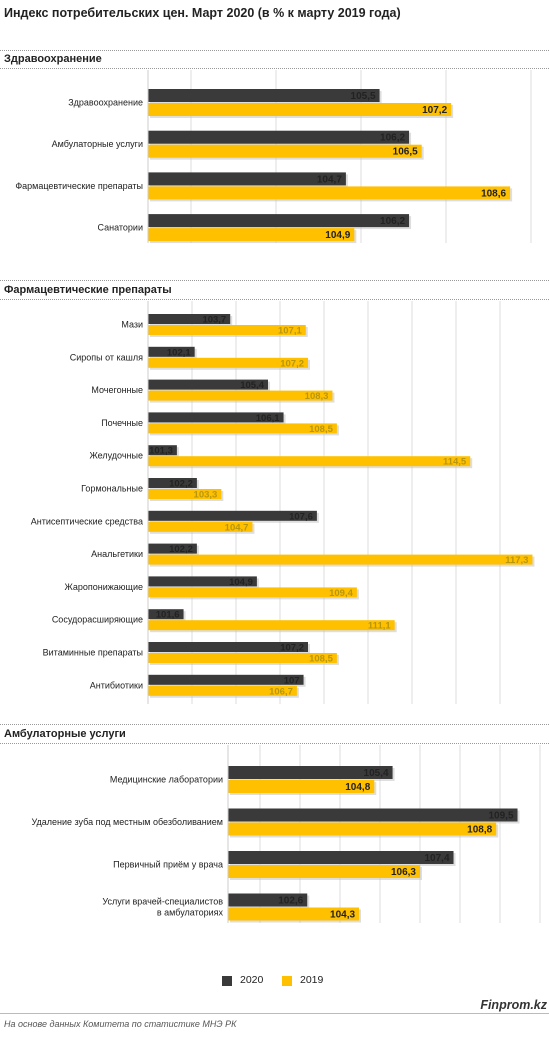 This screenshot has width=549, height=1037. I want to click on section-title-healthcare: Здравоохранение, so click(53, 59).